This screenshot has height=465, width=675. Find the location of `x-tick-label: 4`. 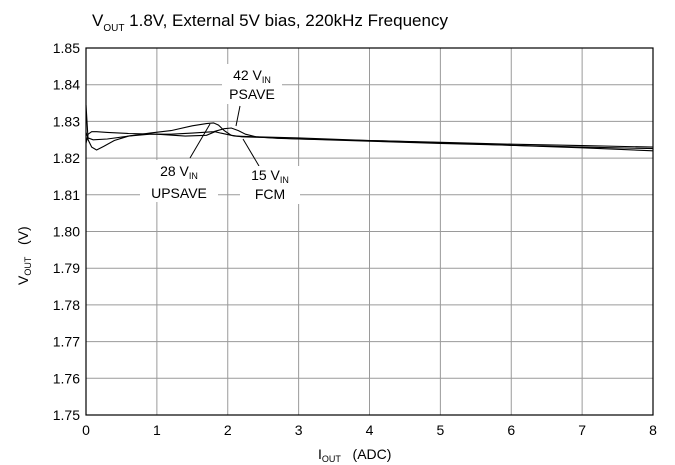

x-tick-label: 4 is located at coordinates (370, 430).